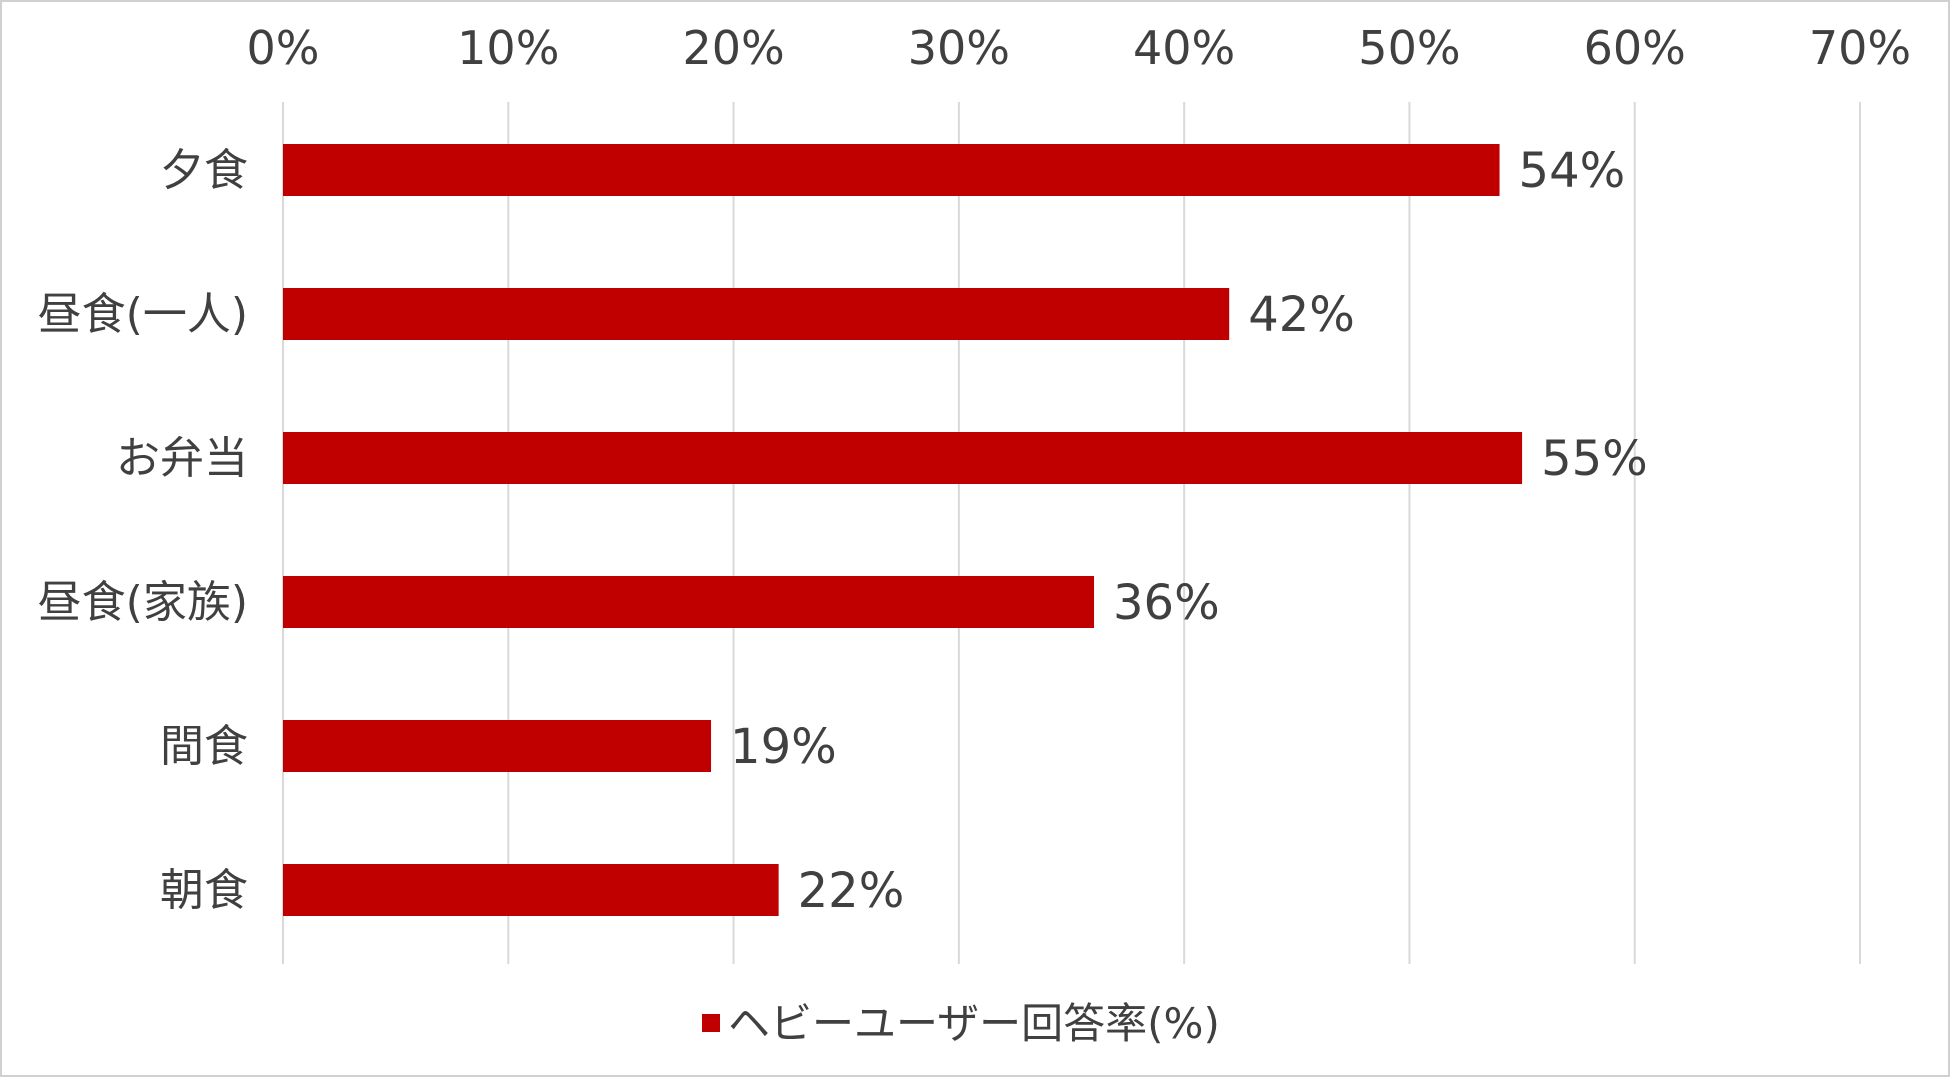 The height and width of the screenshot is (1077, 1950). What do you see at coordinates (1079, 48) in the screenshot?
I see `x-axis-ticks: 0% 10% 20% 30% 40% 50% 60% 70%` at bounding box center [1079, 48].